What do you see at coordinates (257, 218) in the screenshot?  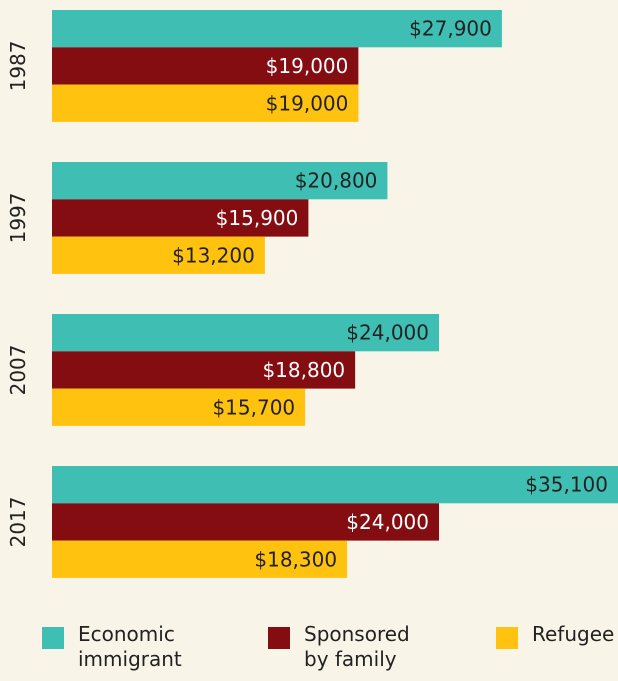 I see `value-label: $15,900` at bounding box center [257, 218].